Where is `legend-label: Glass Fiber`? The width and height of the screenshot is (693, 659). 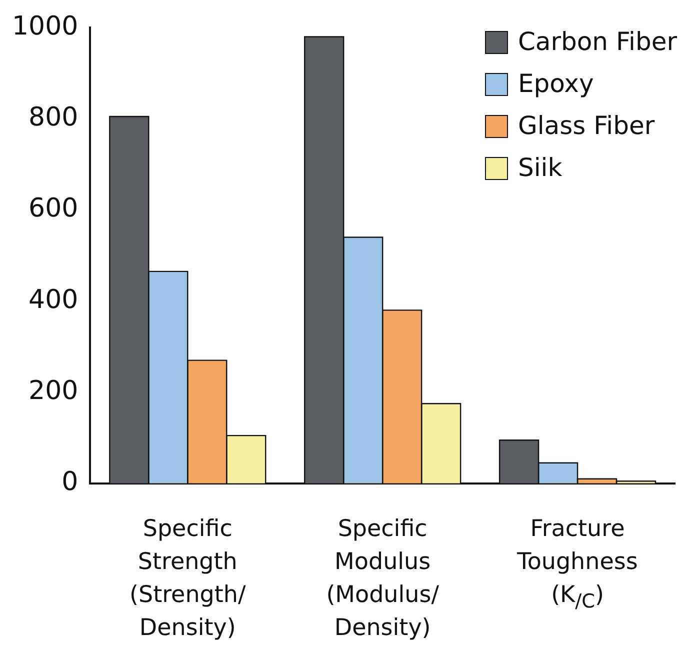 legend-label: Glass Fiber is located at coordinates (586, 126).